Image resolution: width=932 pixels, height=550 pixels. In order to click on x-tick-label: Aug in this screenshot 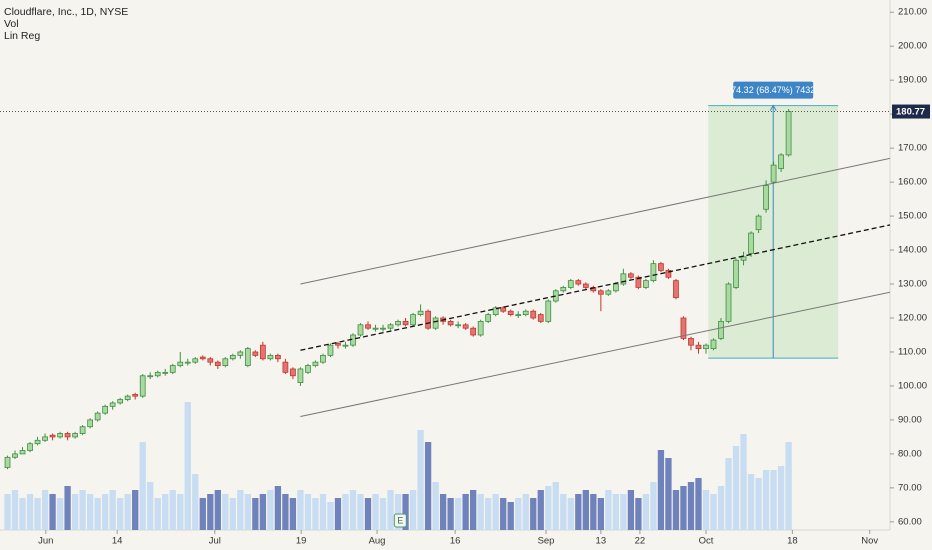, I will do `click(377, 541)`.